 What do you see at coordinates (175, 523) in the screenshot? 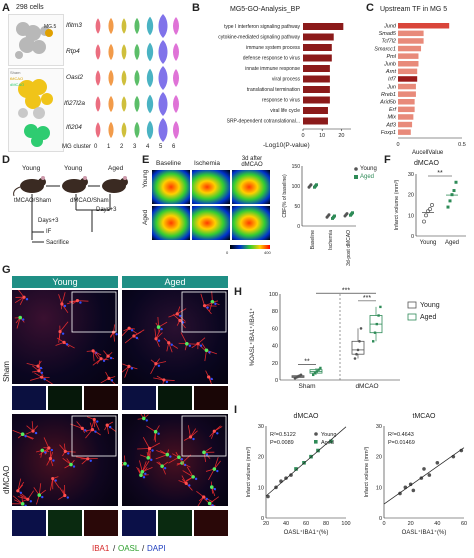
I see `channel-oasl-aged-dmcao` at bounding box center [175, 523].